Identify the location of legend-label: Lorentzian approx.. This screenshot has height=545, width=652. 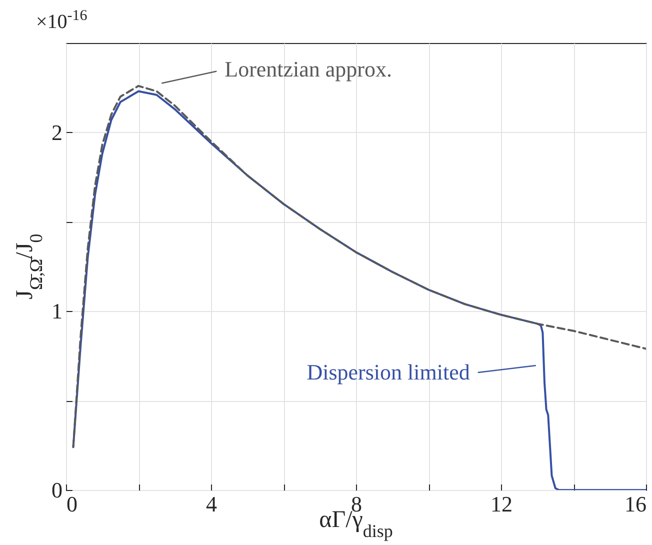
(308, 69).